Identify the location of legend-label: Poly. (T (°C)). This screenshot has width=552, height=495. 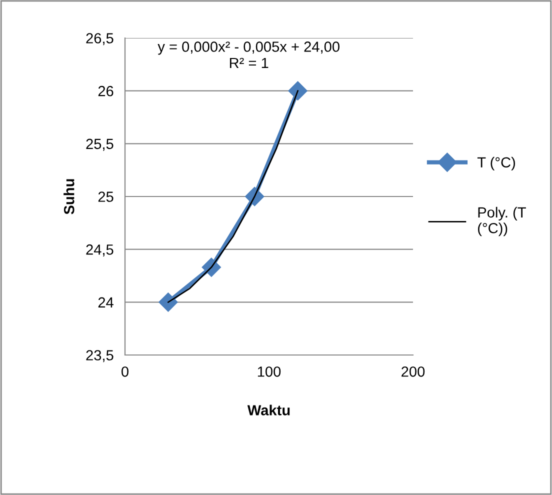
(502, 221).